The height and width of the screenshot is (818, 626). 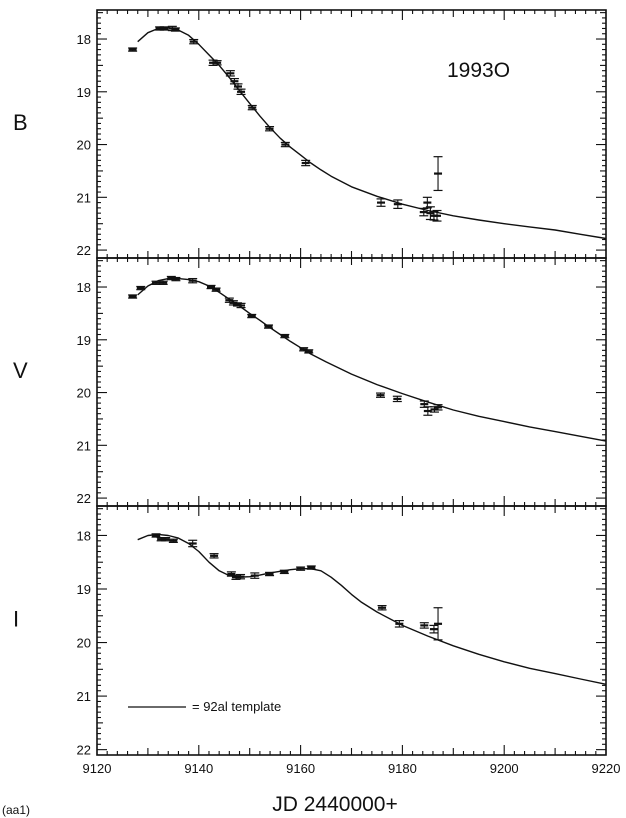 What do you see at coordinates (236, 706) in the screenshot?
I see `legend-label: = 92al template` at bounding box center [236, 706].